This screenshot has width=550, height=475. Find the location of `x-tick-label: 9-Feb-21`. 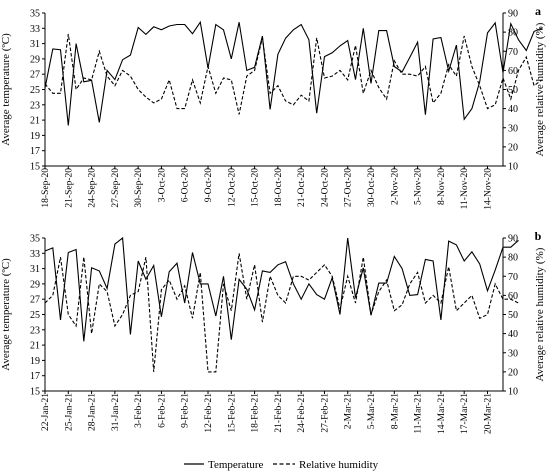

x-tick-label: 9-Feb-21 is located at coordinates (186, 410).